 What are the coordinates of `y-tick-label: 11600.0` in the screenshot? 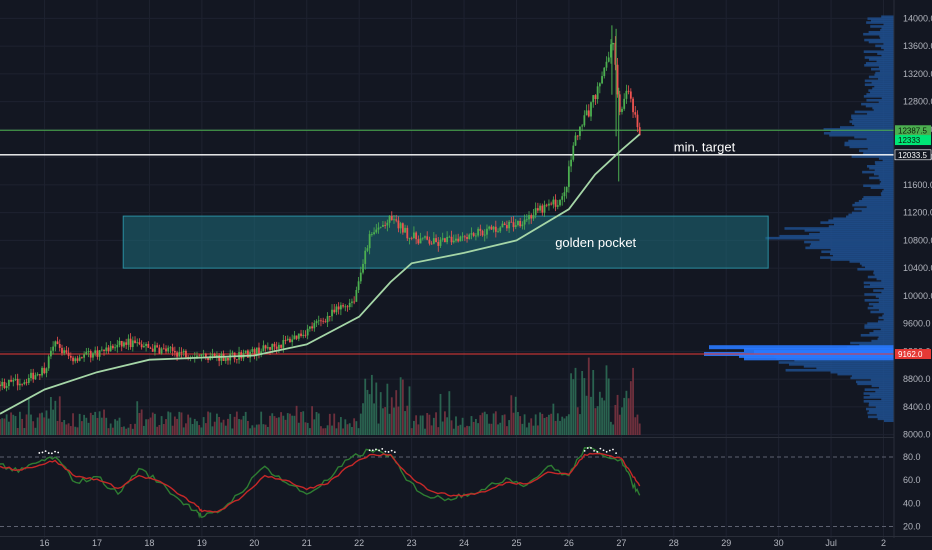 It's located at (917, 185).